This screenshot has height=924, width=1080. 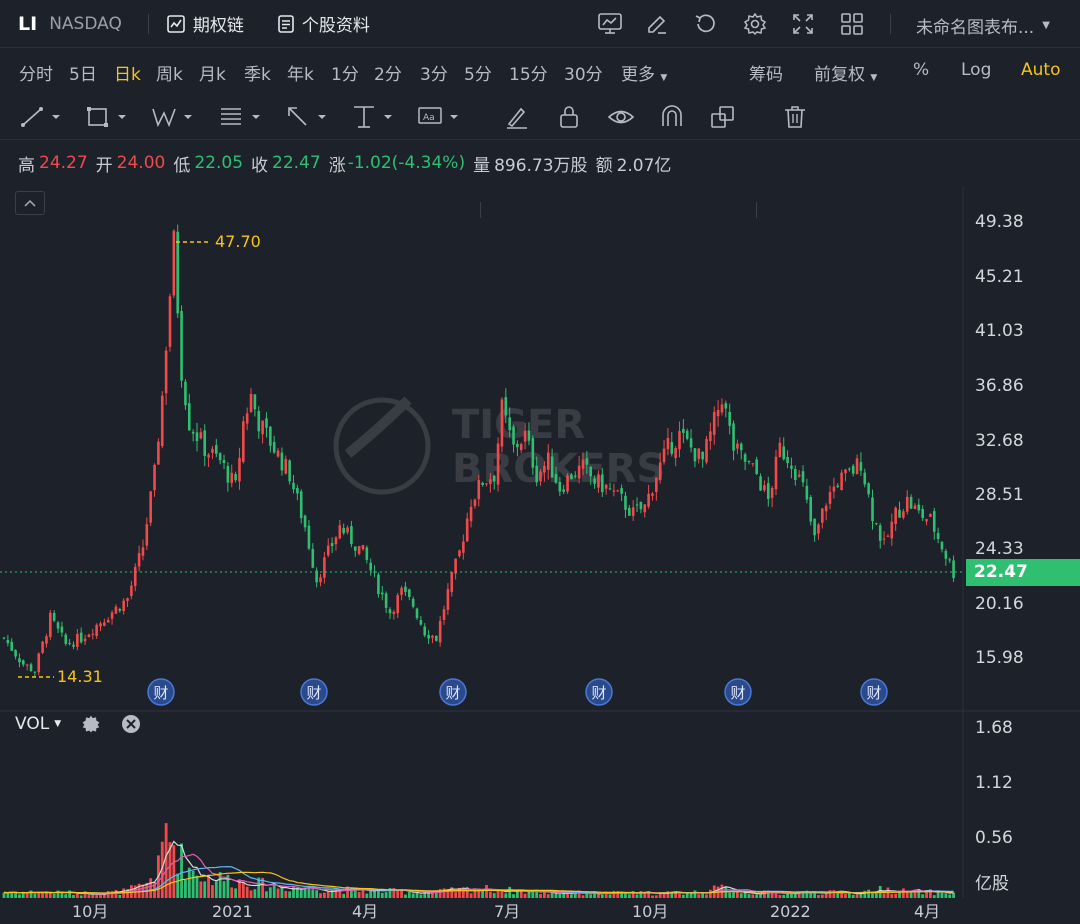 I want to click on period-yearly: 年k, so click(x=300, y=75).